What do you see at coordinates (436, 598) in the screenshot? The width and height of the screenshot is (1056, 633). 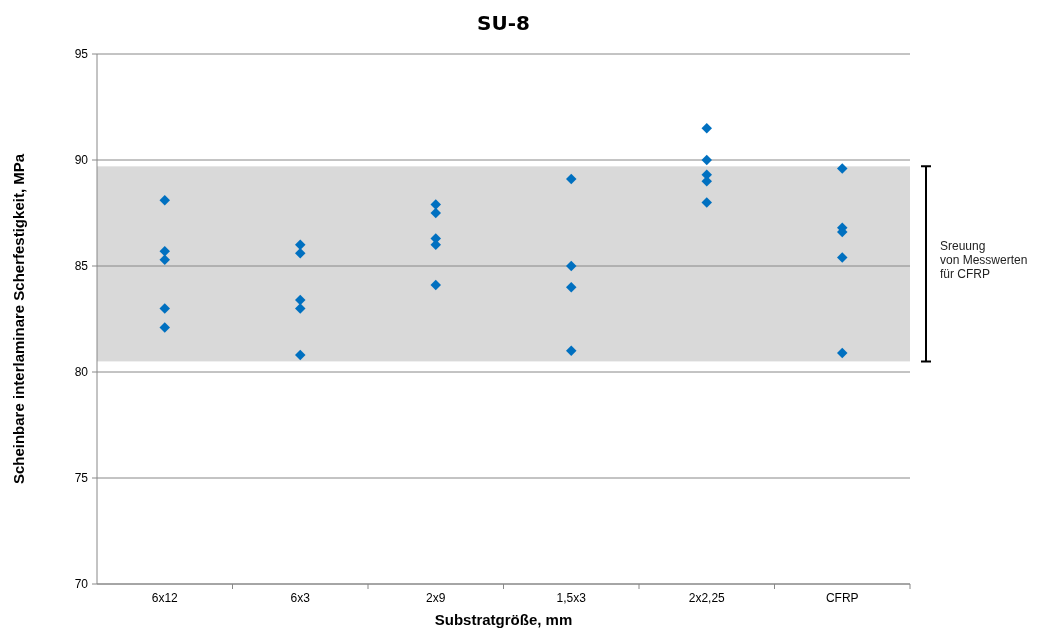 I see `x-tick-label: 2x9` at bounding box center [436, 598].